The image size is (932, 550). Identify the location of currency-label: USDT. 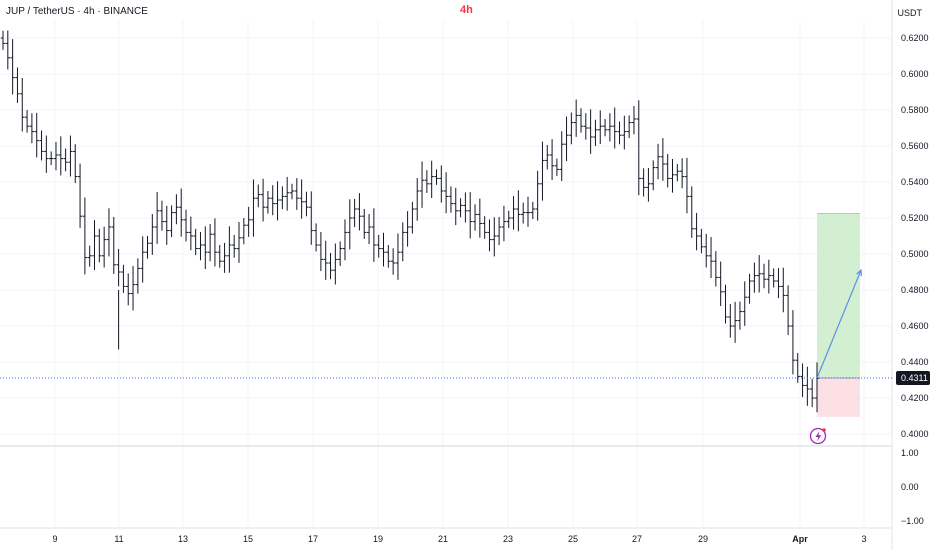
(910, 13).